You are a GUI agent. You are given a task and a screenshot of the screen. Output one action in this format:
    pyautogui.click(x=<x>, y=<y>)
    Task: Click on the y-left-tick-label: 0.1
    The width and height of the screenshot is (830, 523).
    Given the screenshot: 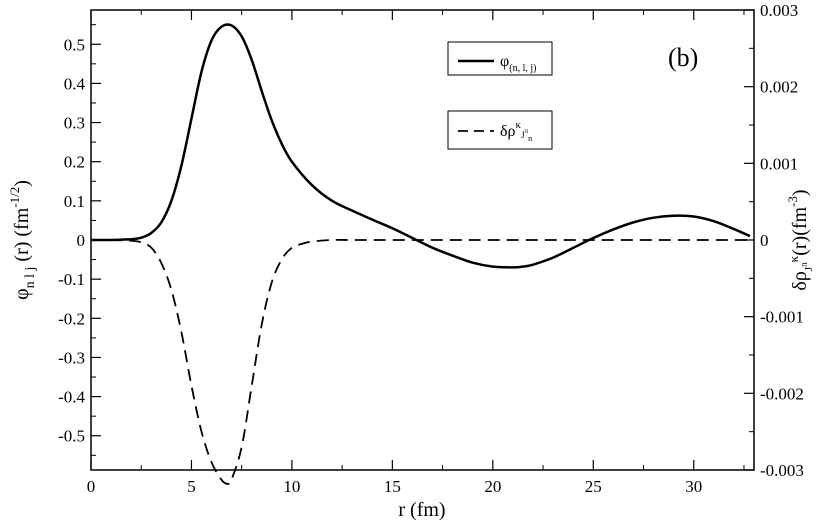 What is the action you would take?
    pyautogui.click(x=74, y=201)
    